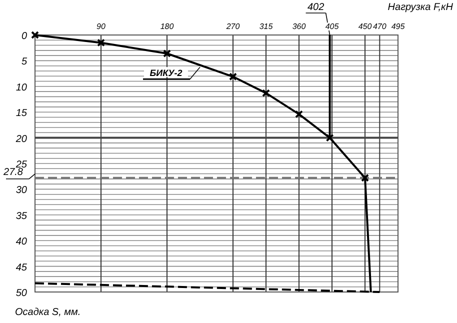 The height and width of the screenshot is (323, 457). Describe the element at coordinates (22, 216) in the screenshot. I see `y-tick-label: 35` at that location.